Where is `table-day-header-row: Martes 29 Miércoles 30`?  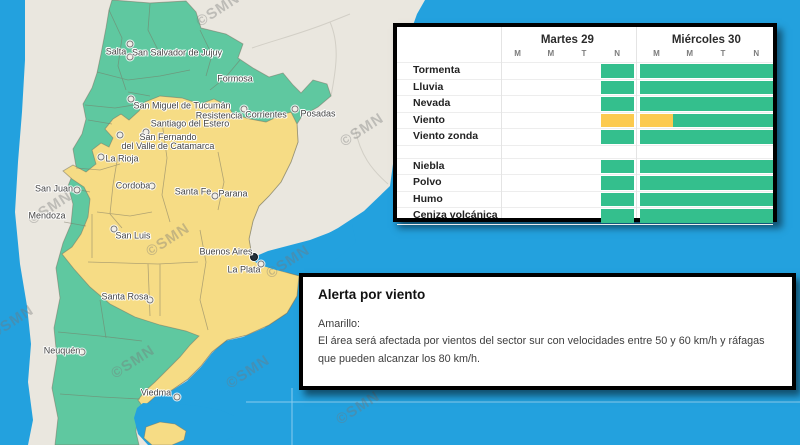 table-day-header-row: Martes 29 Miércoles 30 is located at coordinates (585, 40).